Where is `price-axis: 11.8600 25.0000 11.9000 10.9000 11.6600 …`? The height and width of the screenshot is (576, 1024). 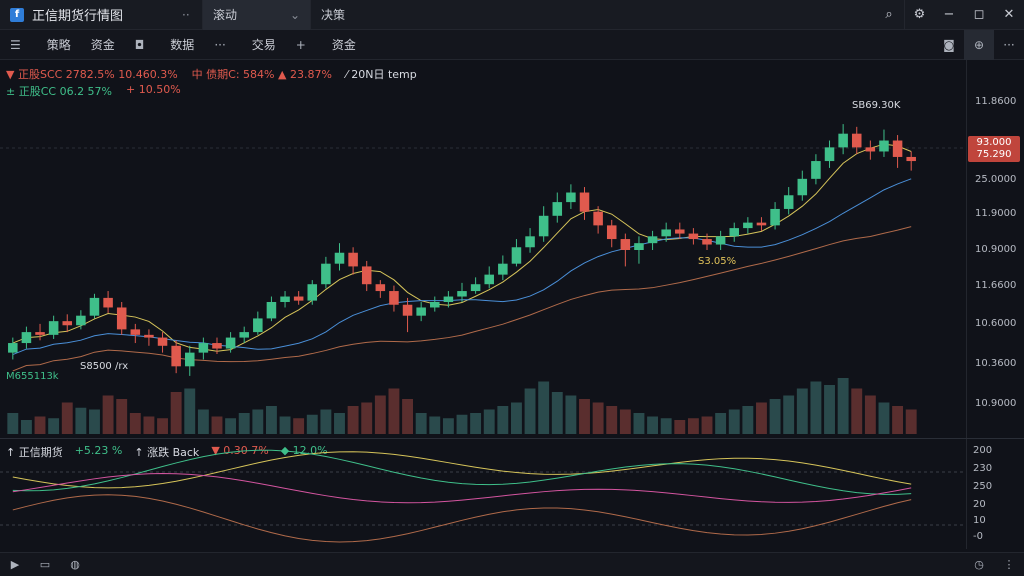
price-axis: 11.8600 25.0000 11.9000 10.9000 11.6600 … is located at coordinates (995, 249).